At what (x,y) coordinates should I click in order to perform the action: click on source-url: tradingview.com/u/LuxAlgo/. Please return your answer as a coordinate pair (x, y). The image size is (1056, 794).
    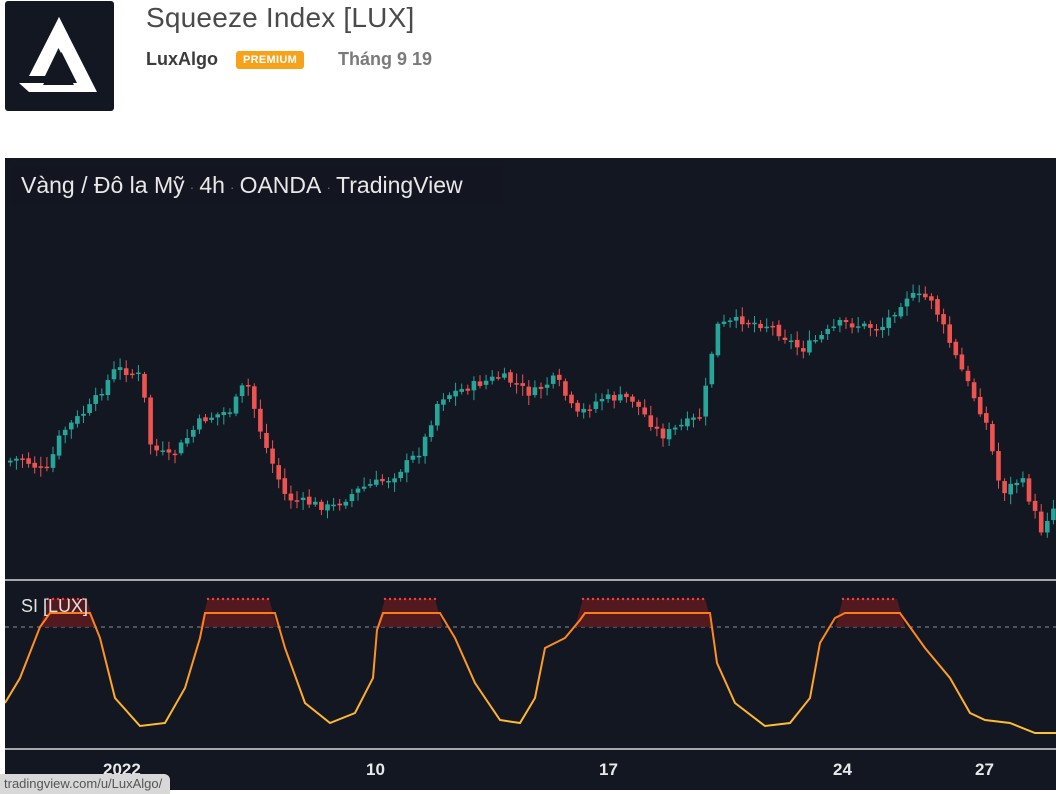
    Looking at the image, I should click on (85, 784).